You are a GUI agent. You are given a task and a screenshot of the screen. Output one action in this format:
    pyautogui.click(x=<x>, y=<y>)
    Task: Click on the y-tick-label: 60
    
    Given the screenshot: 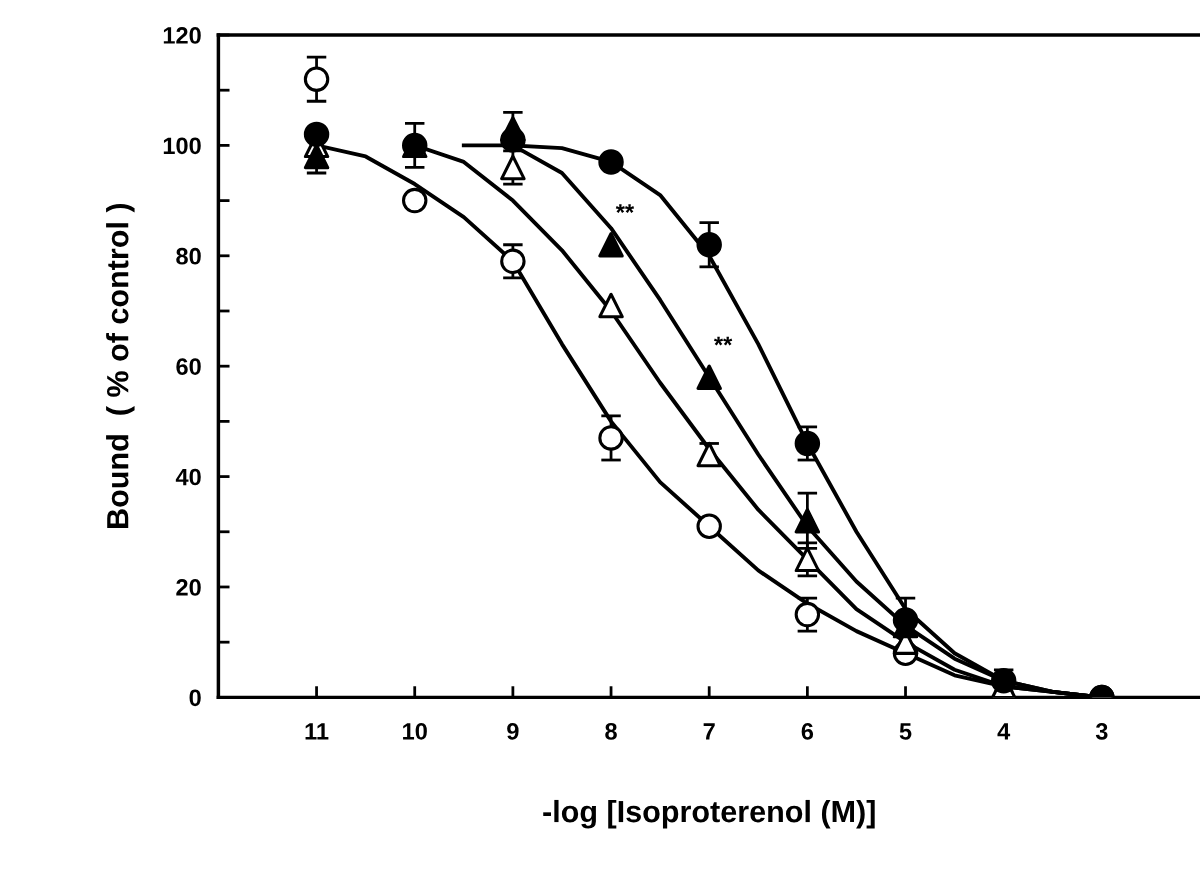 What is the action you would take?
    pyautogui.click(x=188, y=366)
    